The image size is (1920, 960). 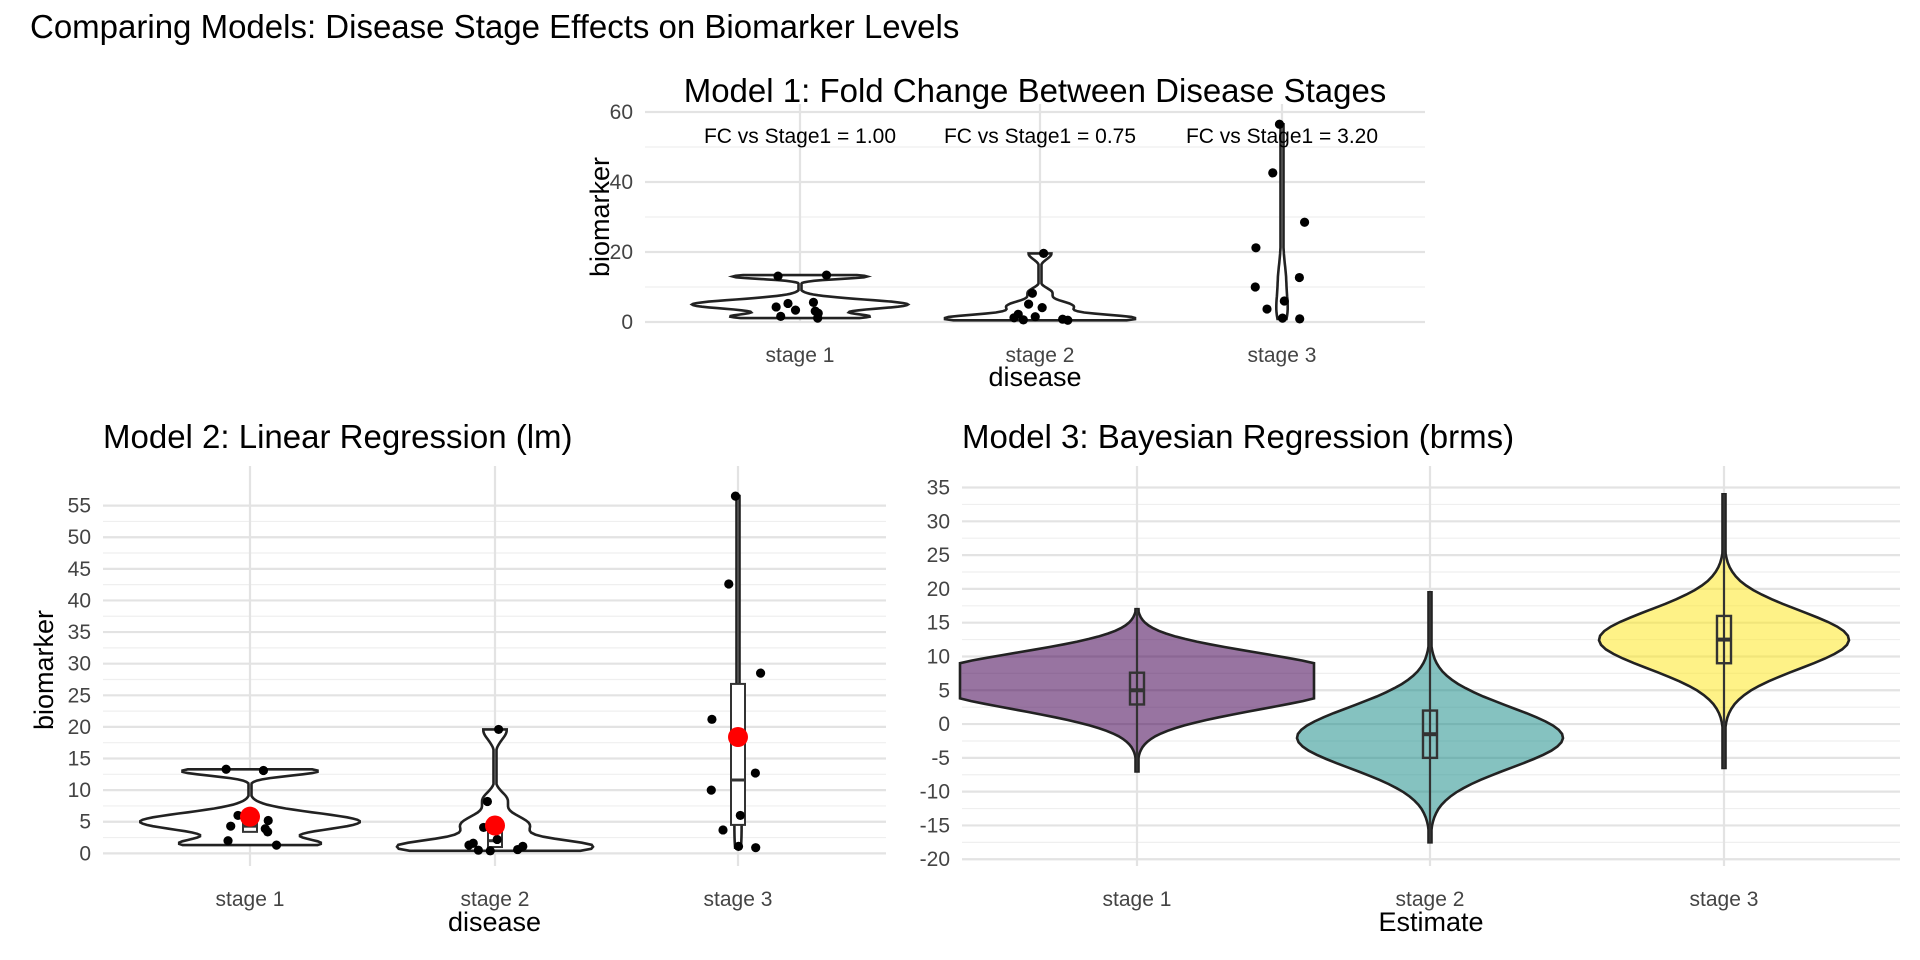 I want to click on fold-change-annotation: FC vs Stage1 = 1.00, so click(x=800, y=136).